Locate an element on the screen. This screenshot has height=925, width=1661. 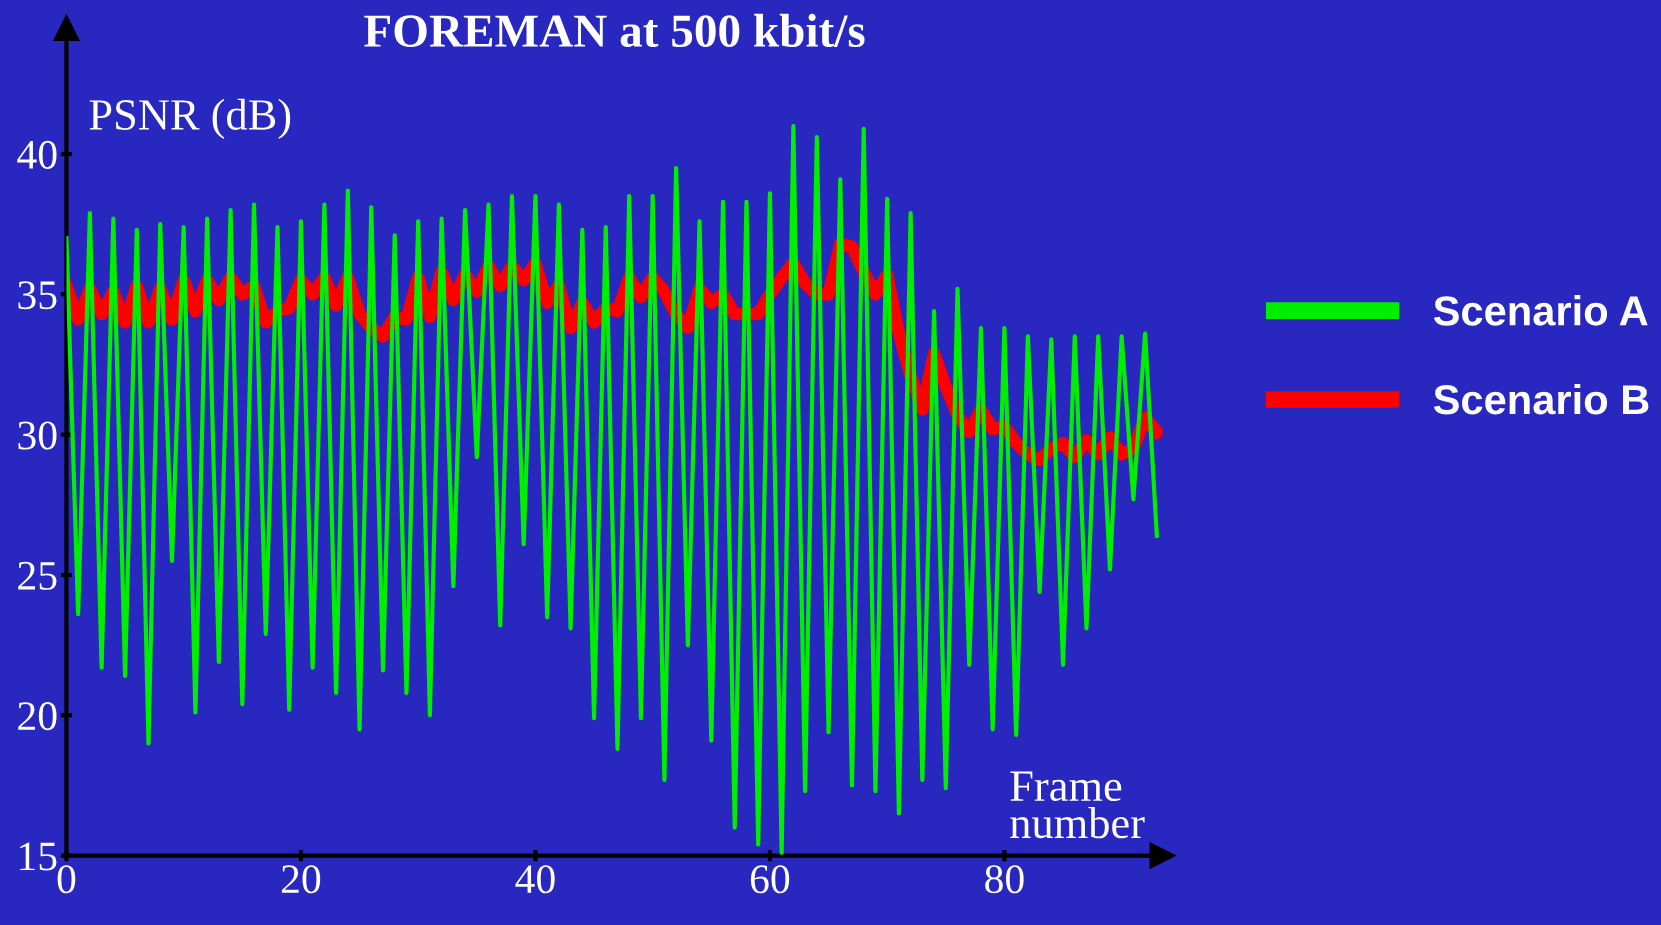
legend-label: Scenario A is located at coordinates (1540, 310).